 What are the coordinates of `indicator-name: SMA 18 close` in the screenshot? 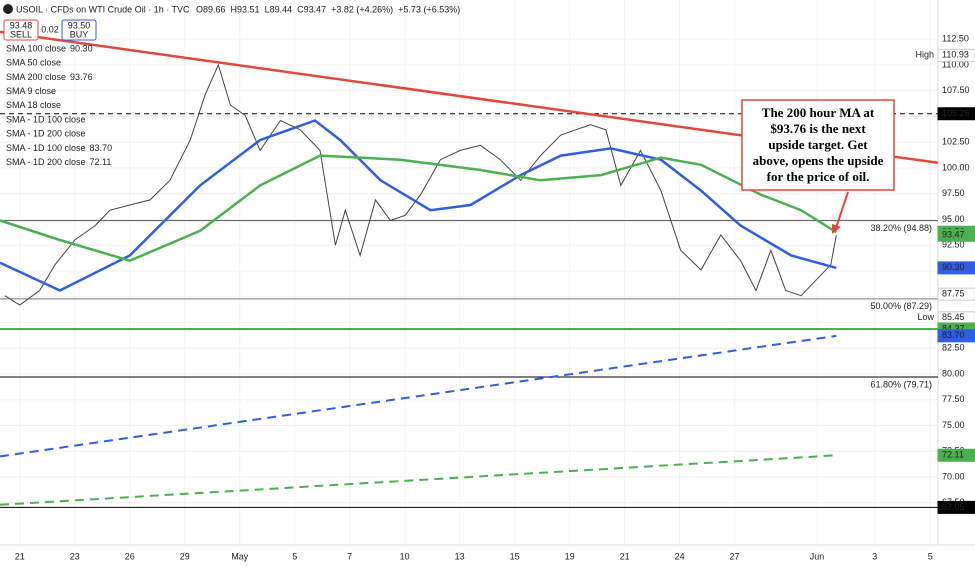 It's located at (33, 105).